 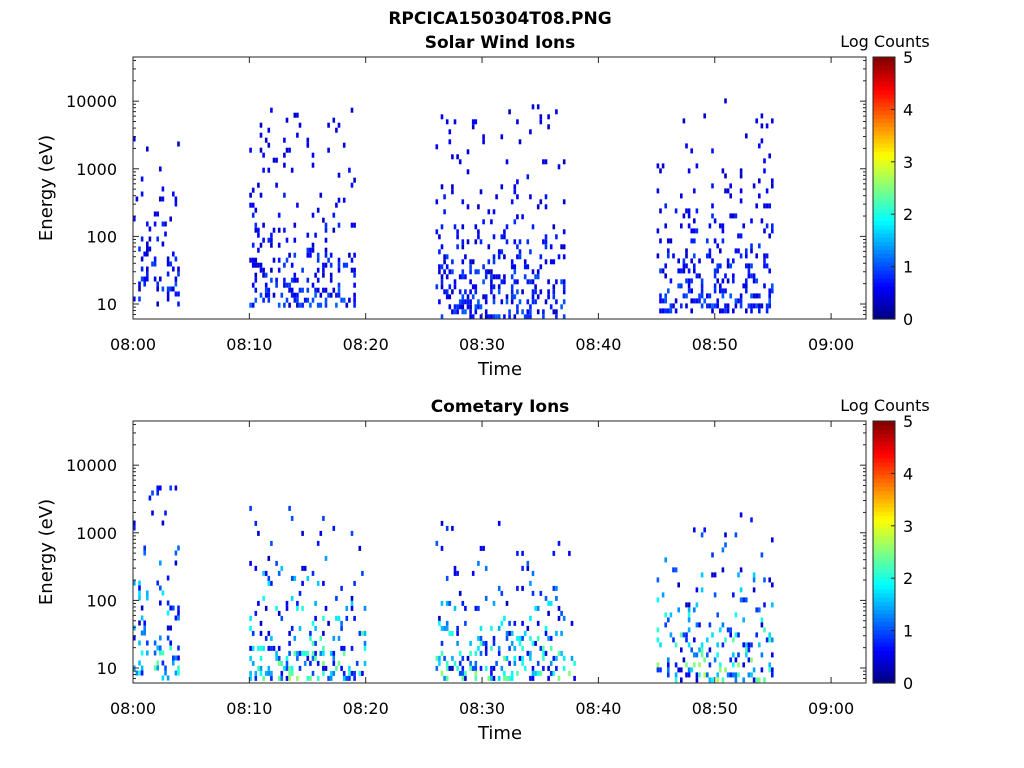 What do you see at coordinates (908, 319) in the screenshot?
I see `colorbar-tick-label: 0` at bounding box center [908, 319].